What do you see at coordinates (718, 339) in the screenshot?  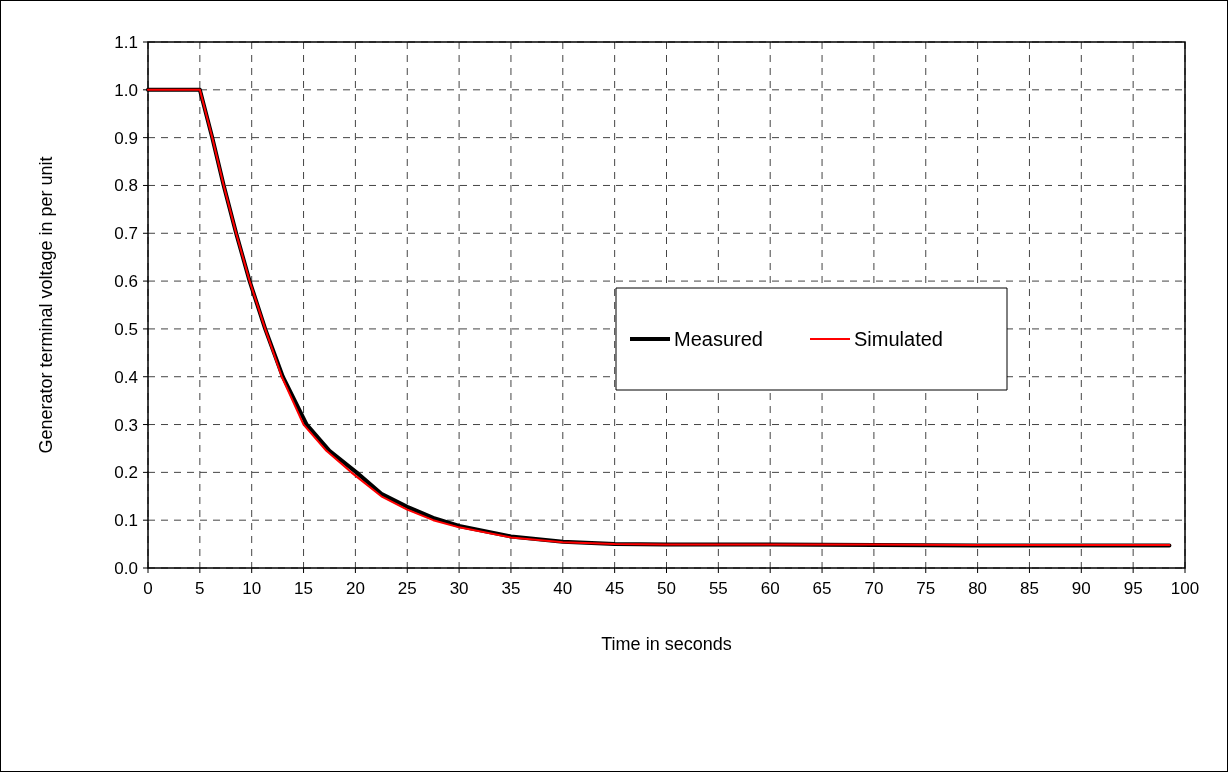 I see `legend-label: Measured` at bounding box center [718, 339].